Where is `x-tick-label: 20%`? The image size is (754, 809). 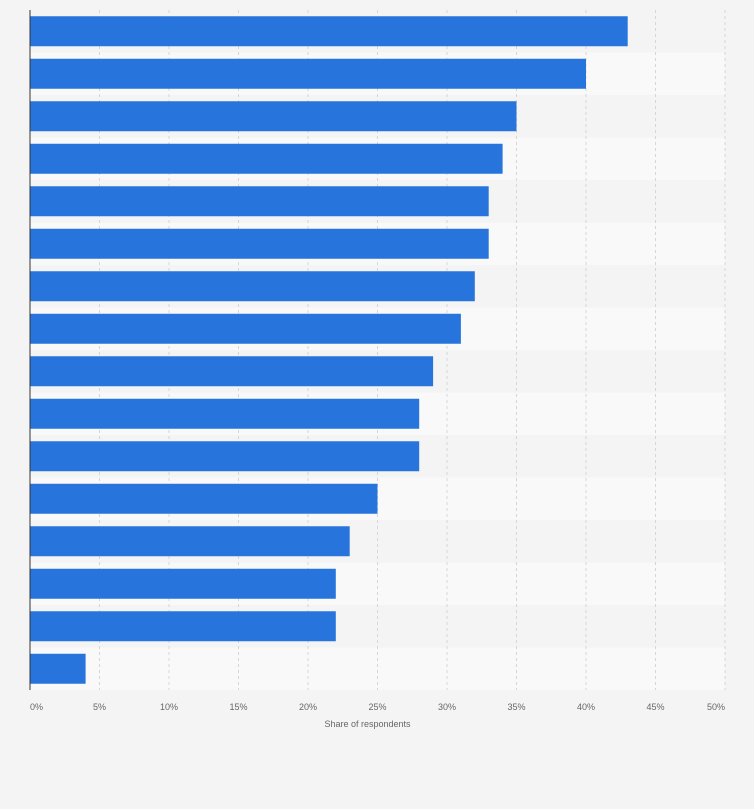 x-tick-label: 20% is located at coordinates (308, 707).